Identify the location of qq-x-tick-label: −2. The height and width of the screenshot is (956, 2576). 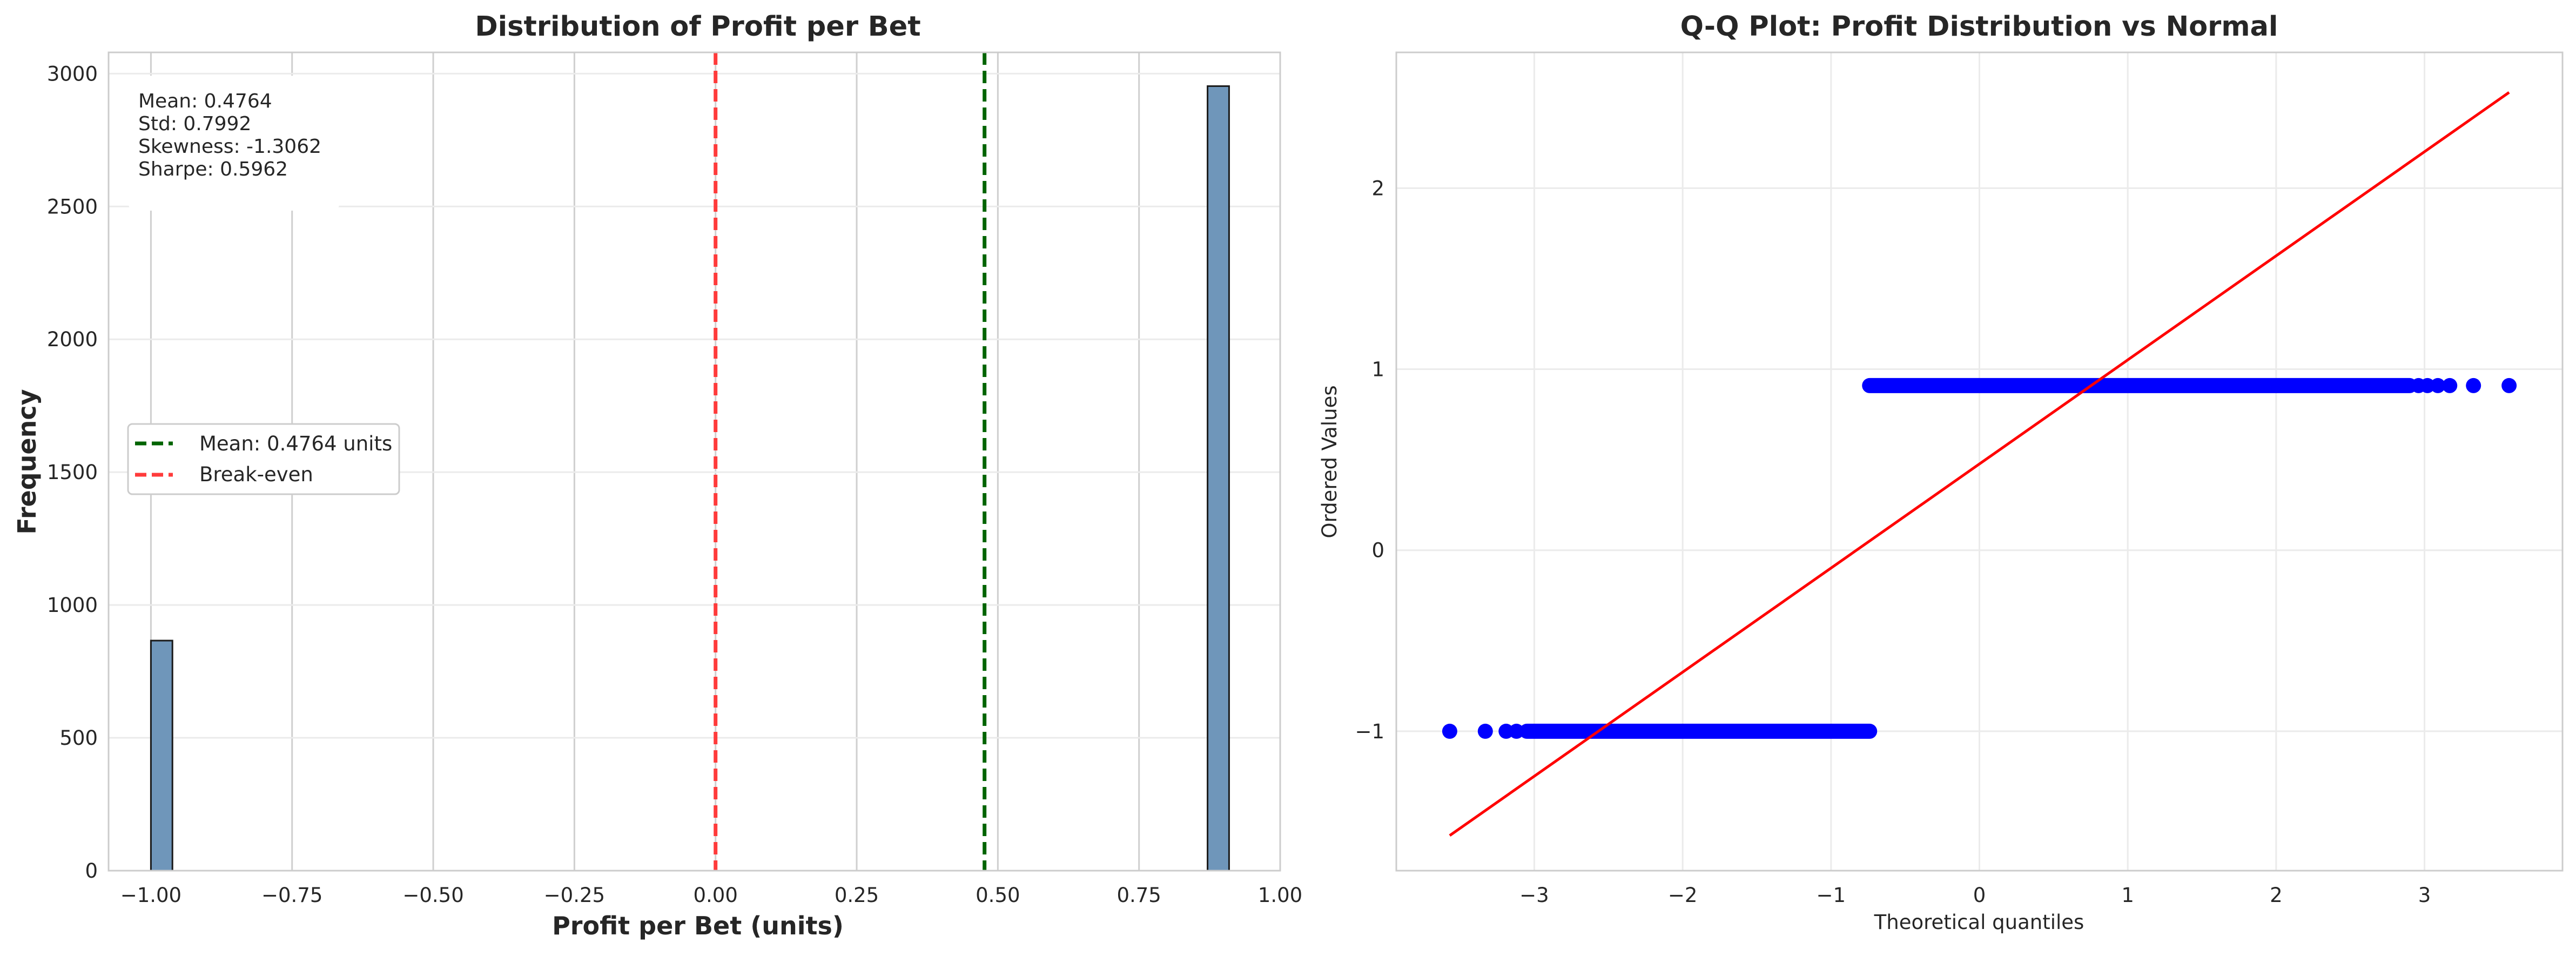
(1683, 895).